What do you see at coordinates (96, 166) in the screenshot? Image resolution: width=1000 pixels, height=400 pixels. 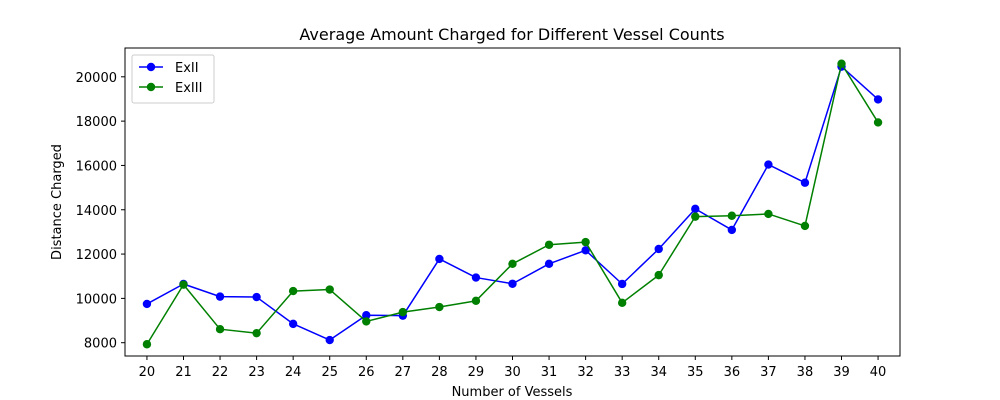 I see `y-tick-label-16000: 16000` at bounding box center [96, 166].